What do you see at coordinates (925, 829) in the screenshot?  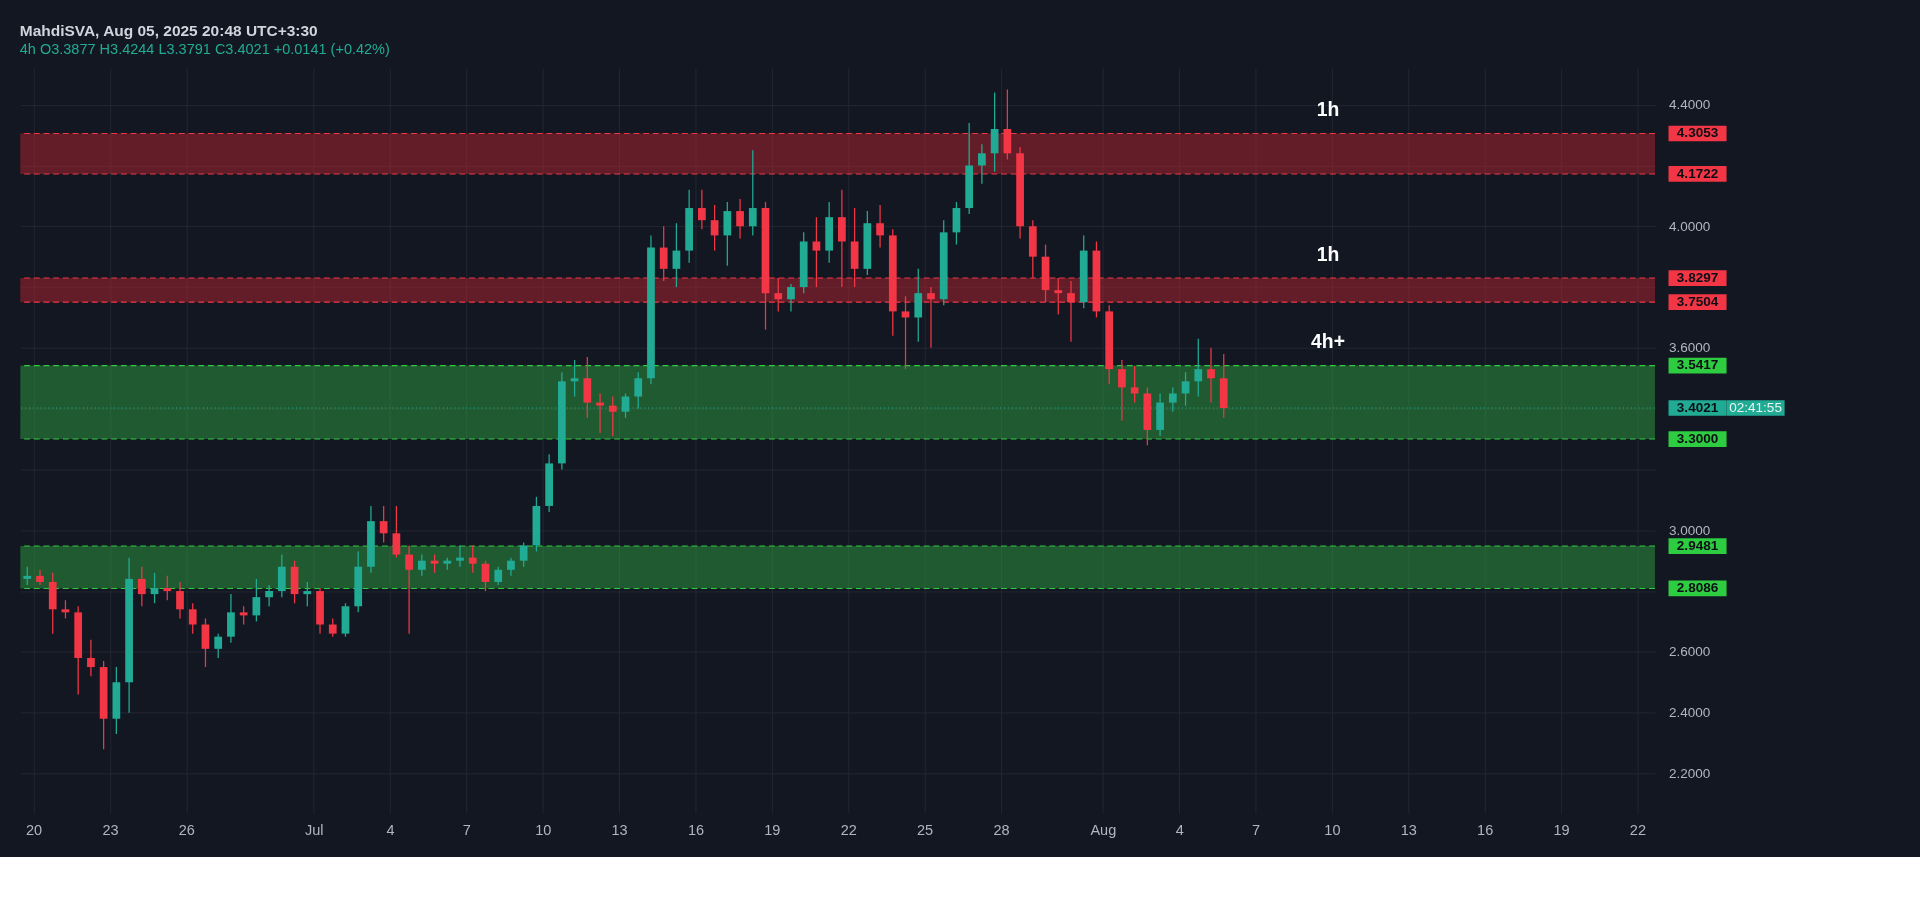 I see `x-tick-label: 25` at bounding box center [925, 829].